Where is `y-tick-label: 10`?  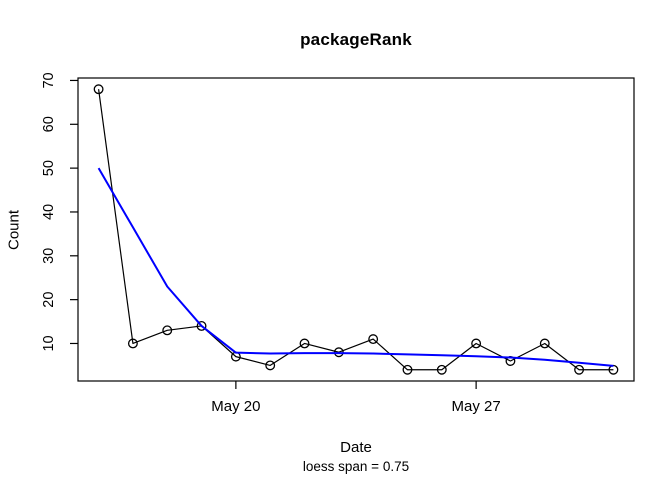
y-tick-label: 10 is located at coordinates (49, 343).